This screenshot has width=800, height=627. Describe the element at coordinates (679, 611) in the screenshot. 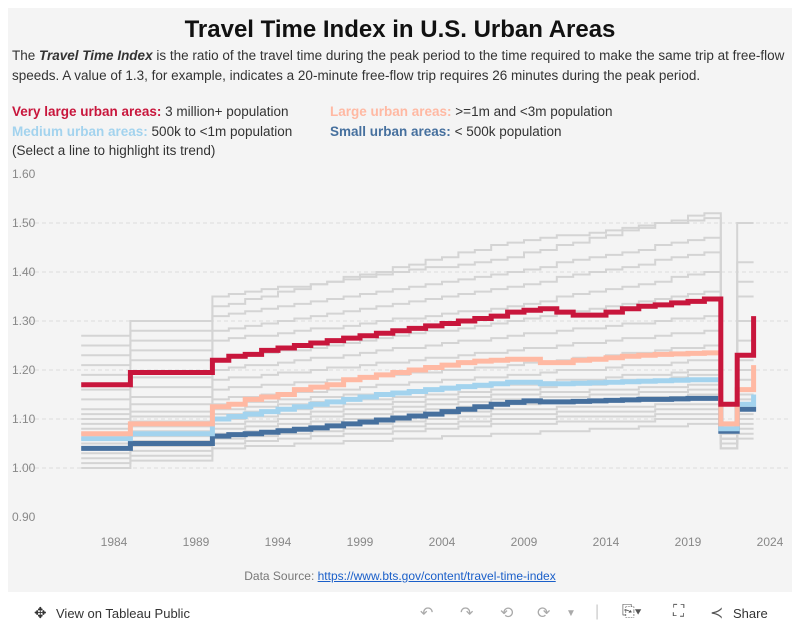

I see `fullscreen-icon: ⛶` at that location.